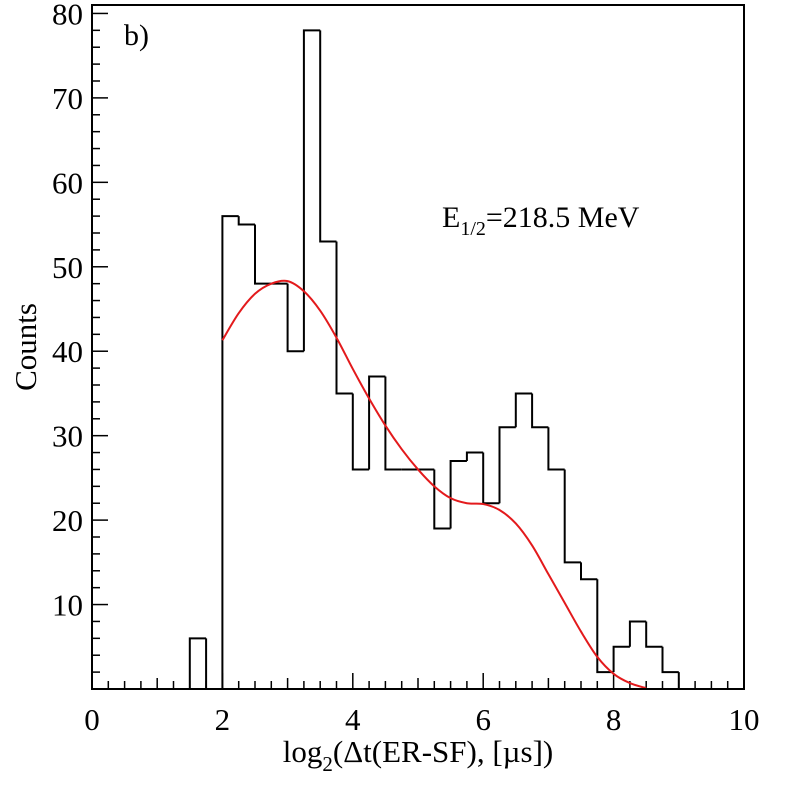 The height and width of the screenshot is (788, 788). I want to click on annotation-value: =218.5 MeV, so click(563, 217).